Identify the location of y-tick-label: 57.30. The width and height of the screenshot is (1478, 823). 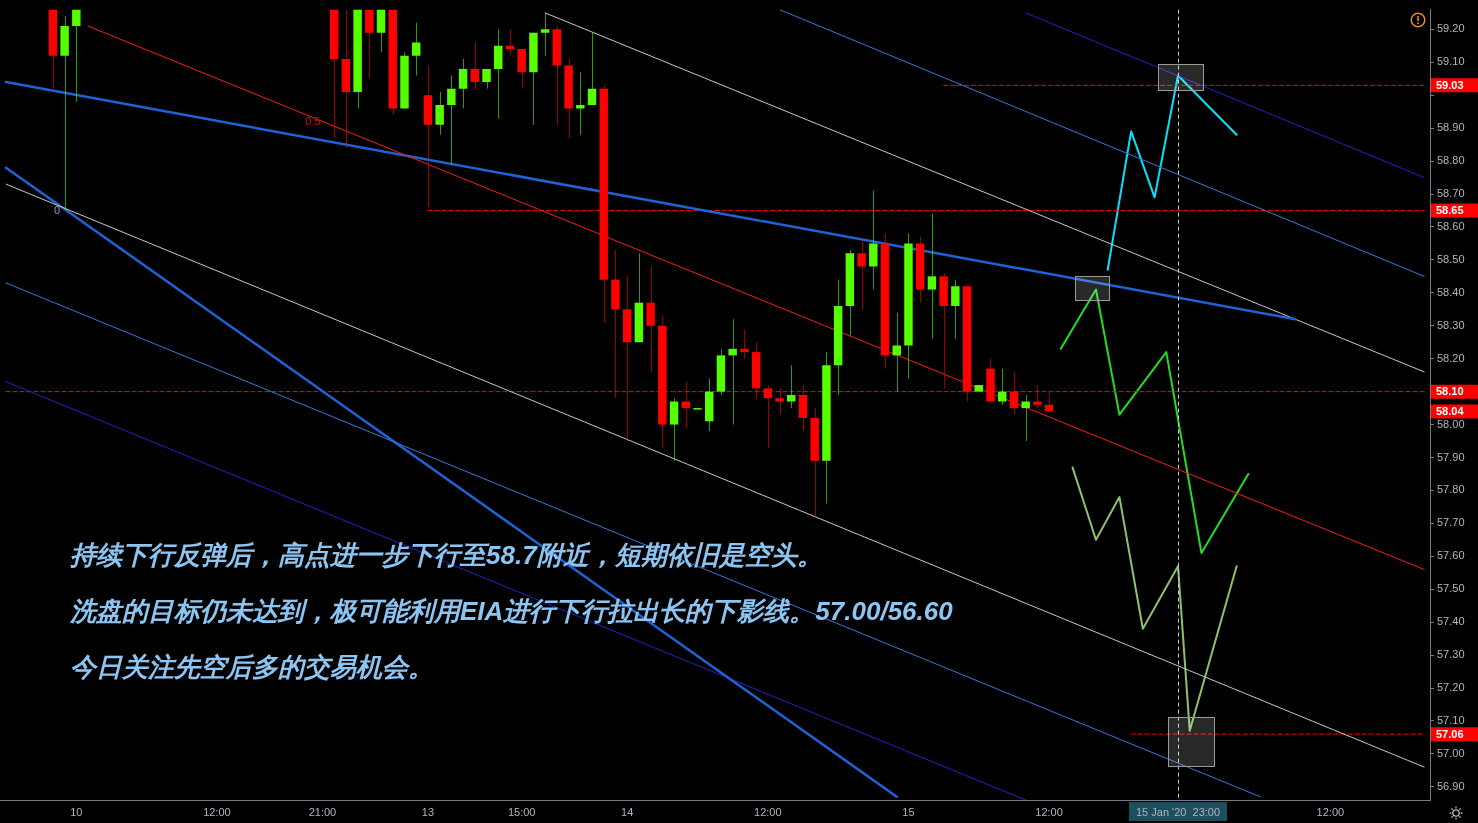
(1451, 654).